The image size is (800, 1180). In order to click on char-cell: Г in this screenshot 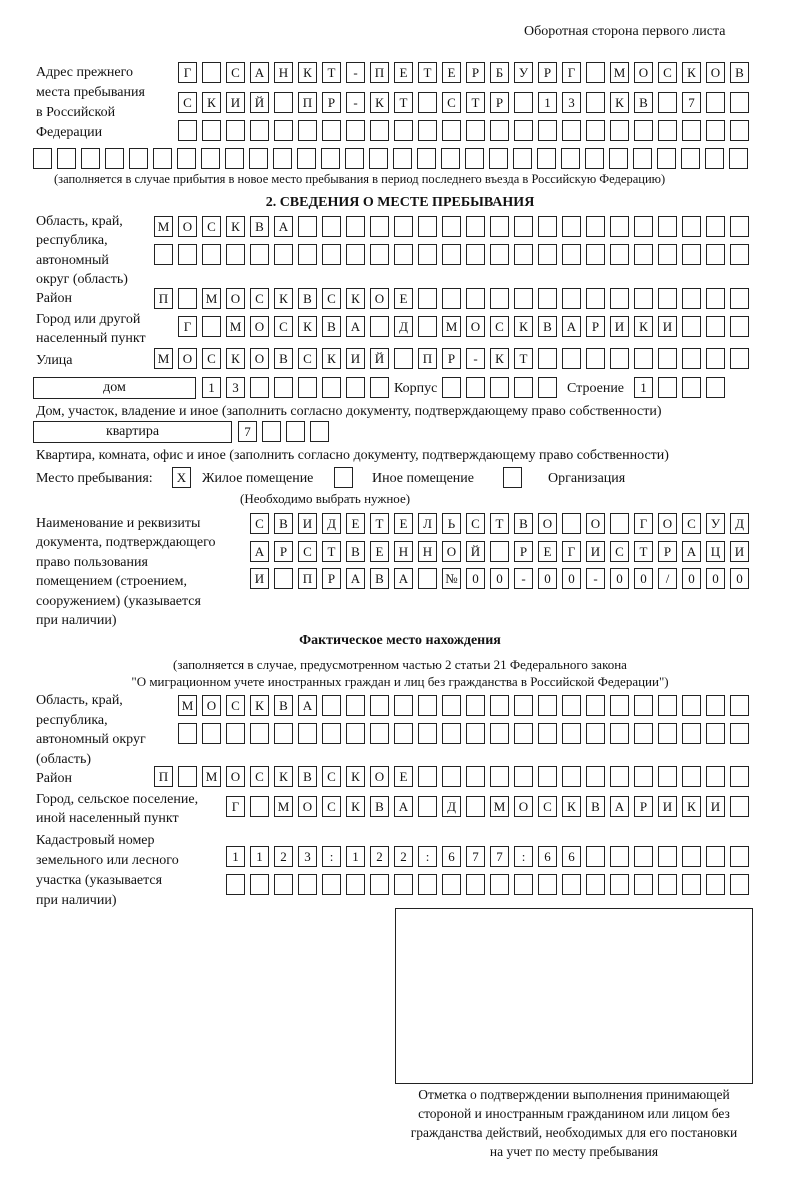, I will do `click(235, 806)`.